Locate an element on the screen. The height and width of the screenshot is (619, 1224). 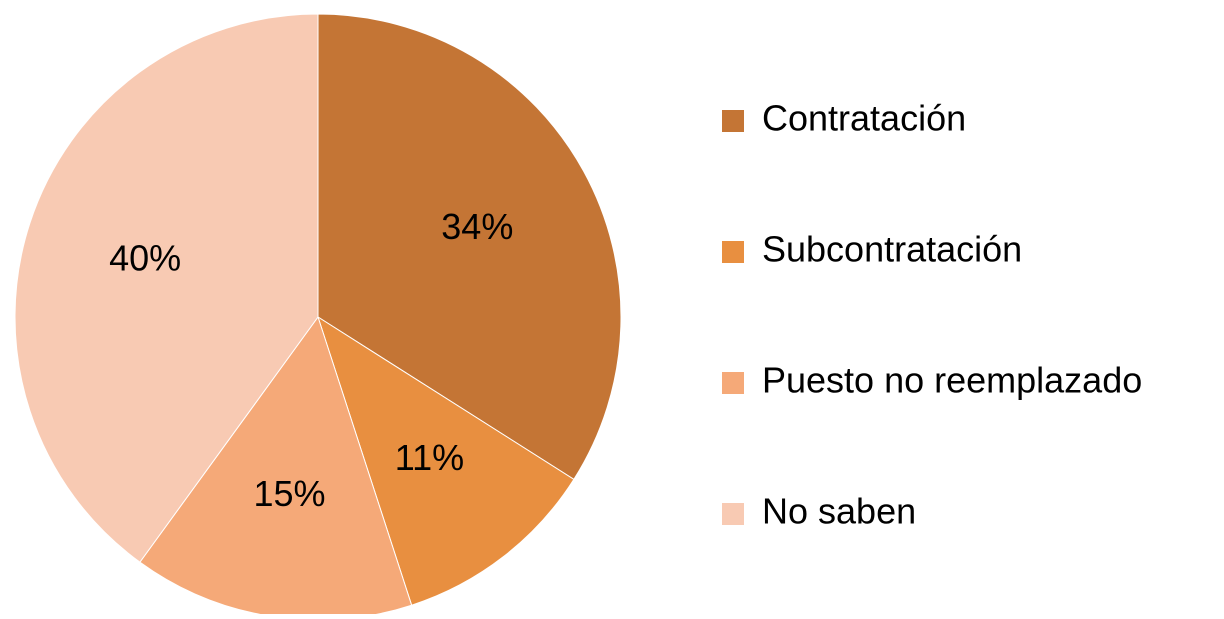
legend-label: Contratación is located at coordinates (864, 118).